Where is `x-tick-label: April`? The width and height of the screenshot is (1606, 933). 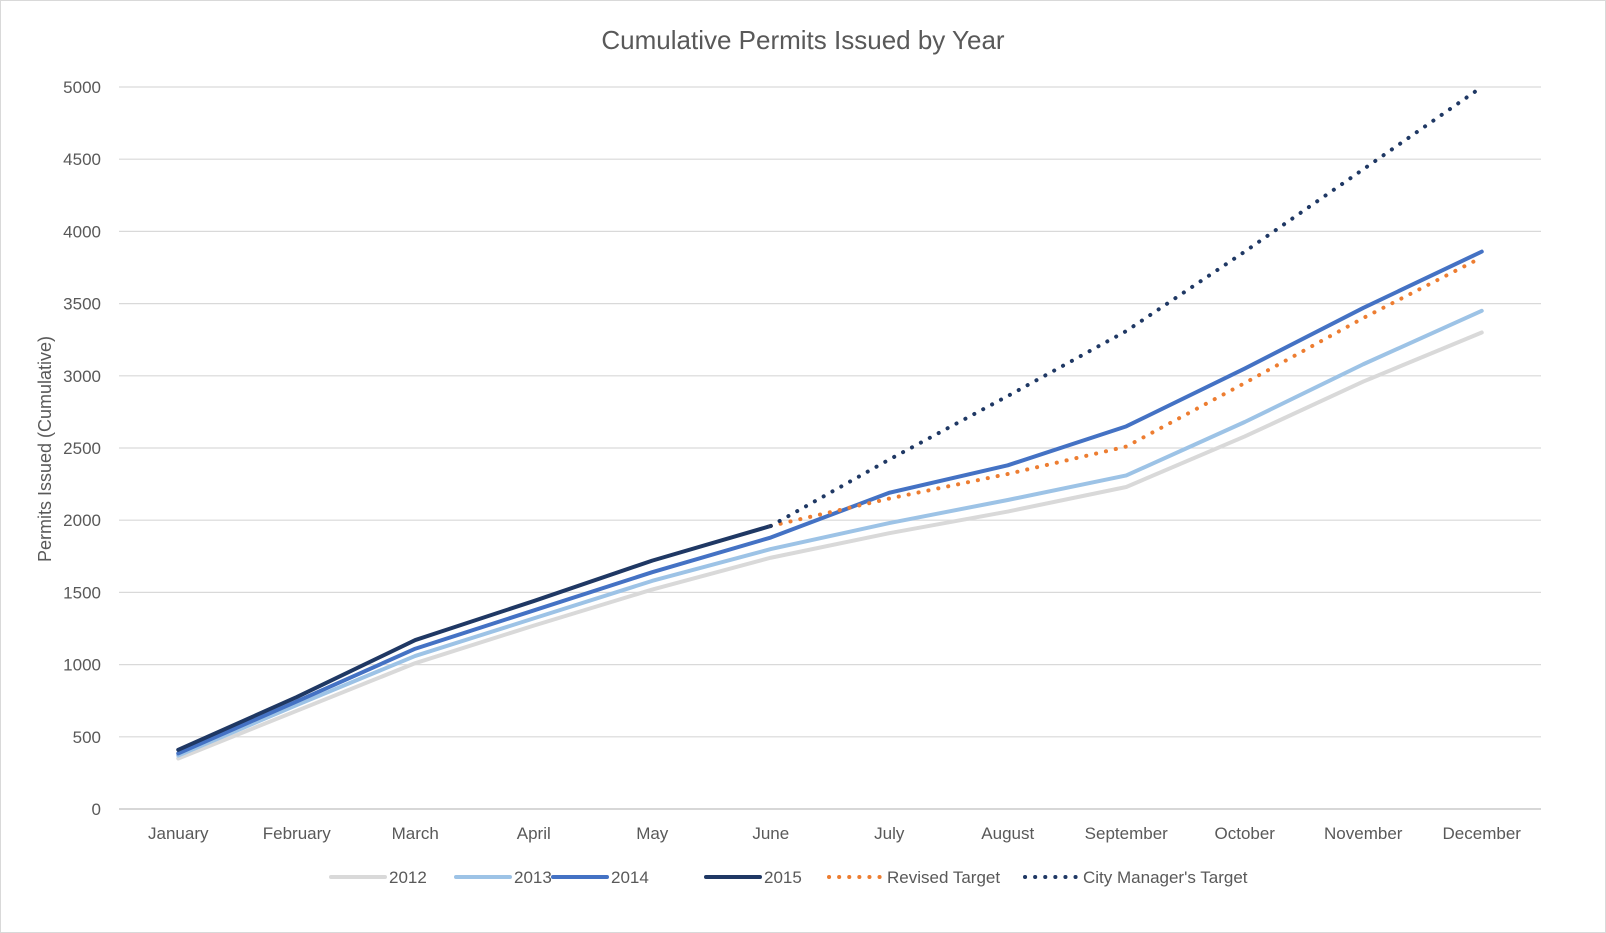
x-tick-label: April is located at coordinates (534, 833).